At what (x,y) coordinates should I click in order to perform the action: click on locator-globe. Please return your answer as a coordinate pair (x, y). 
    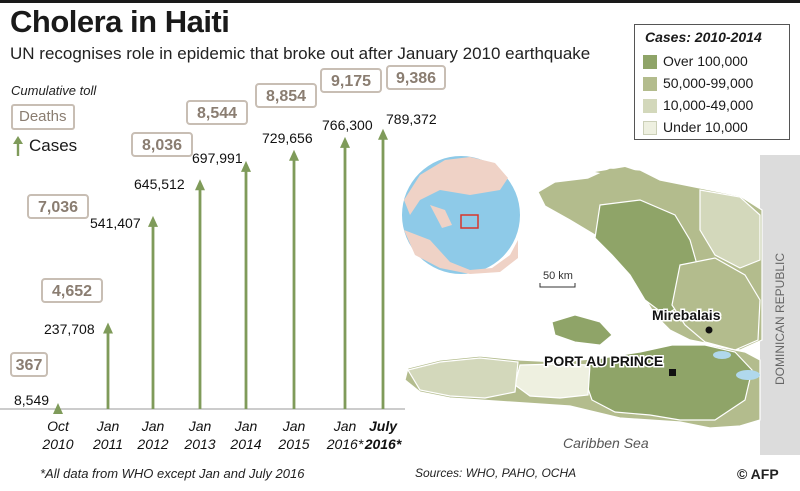
    Looking at the image, I should click on (461, 215).